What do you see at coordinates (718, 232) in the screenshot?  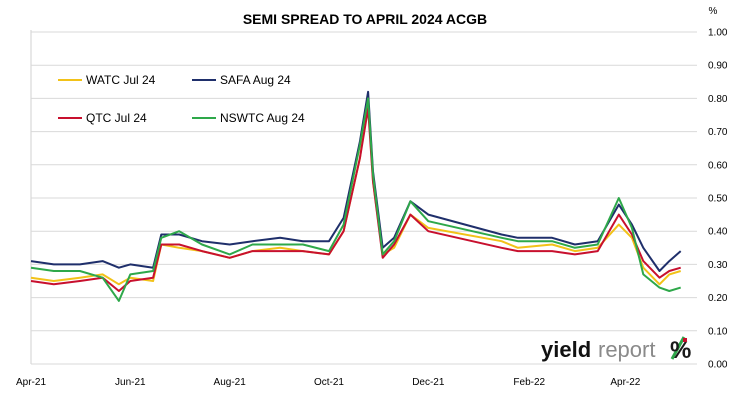 I see `y-tick-label: 0.40` at bounding box center [718, 232].